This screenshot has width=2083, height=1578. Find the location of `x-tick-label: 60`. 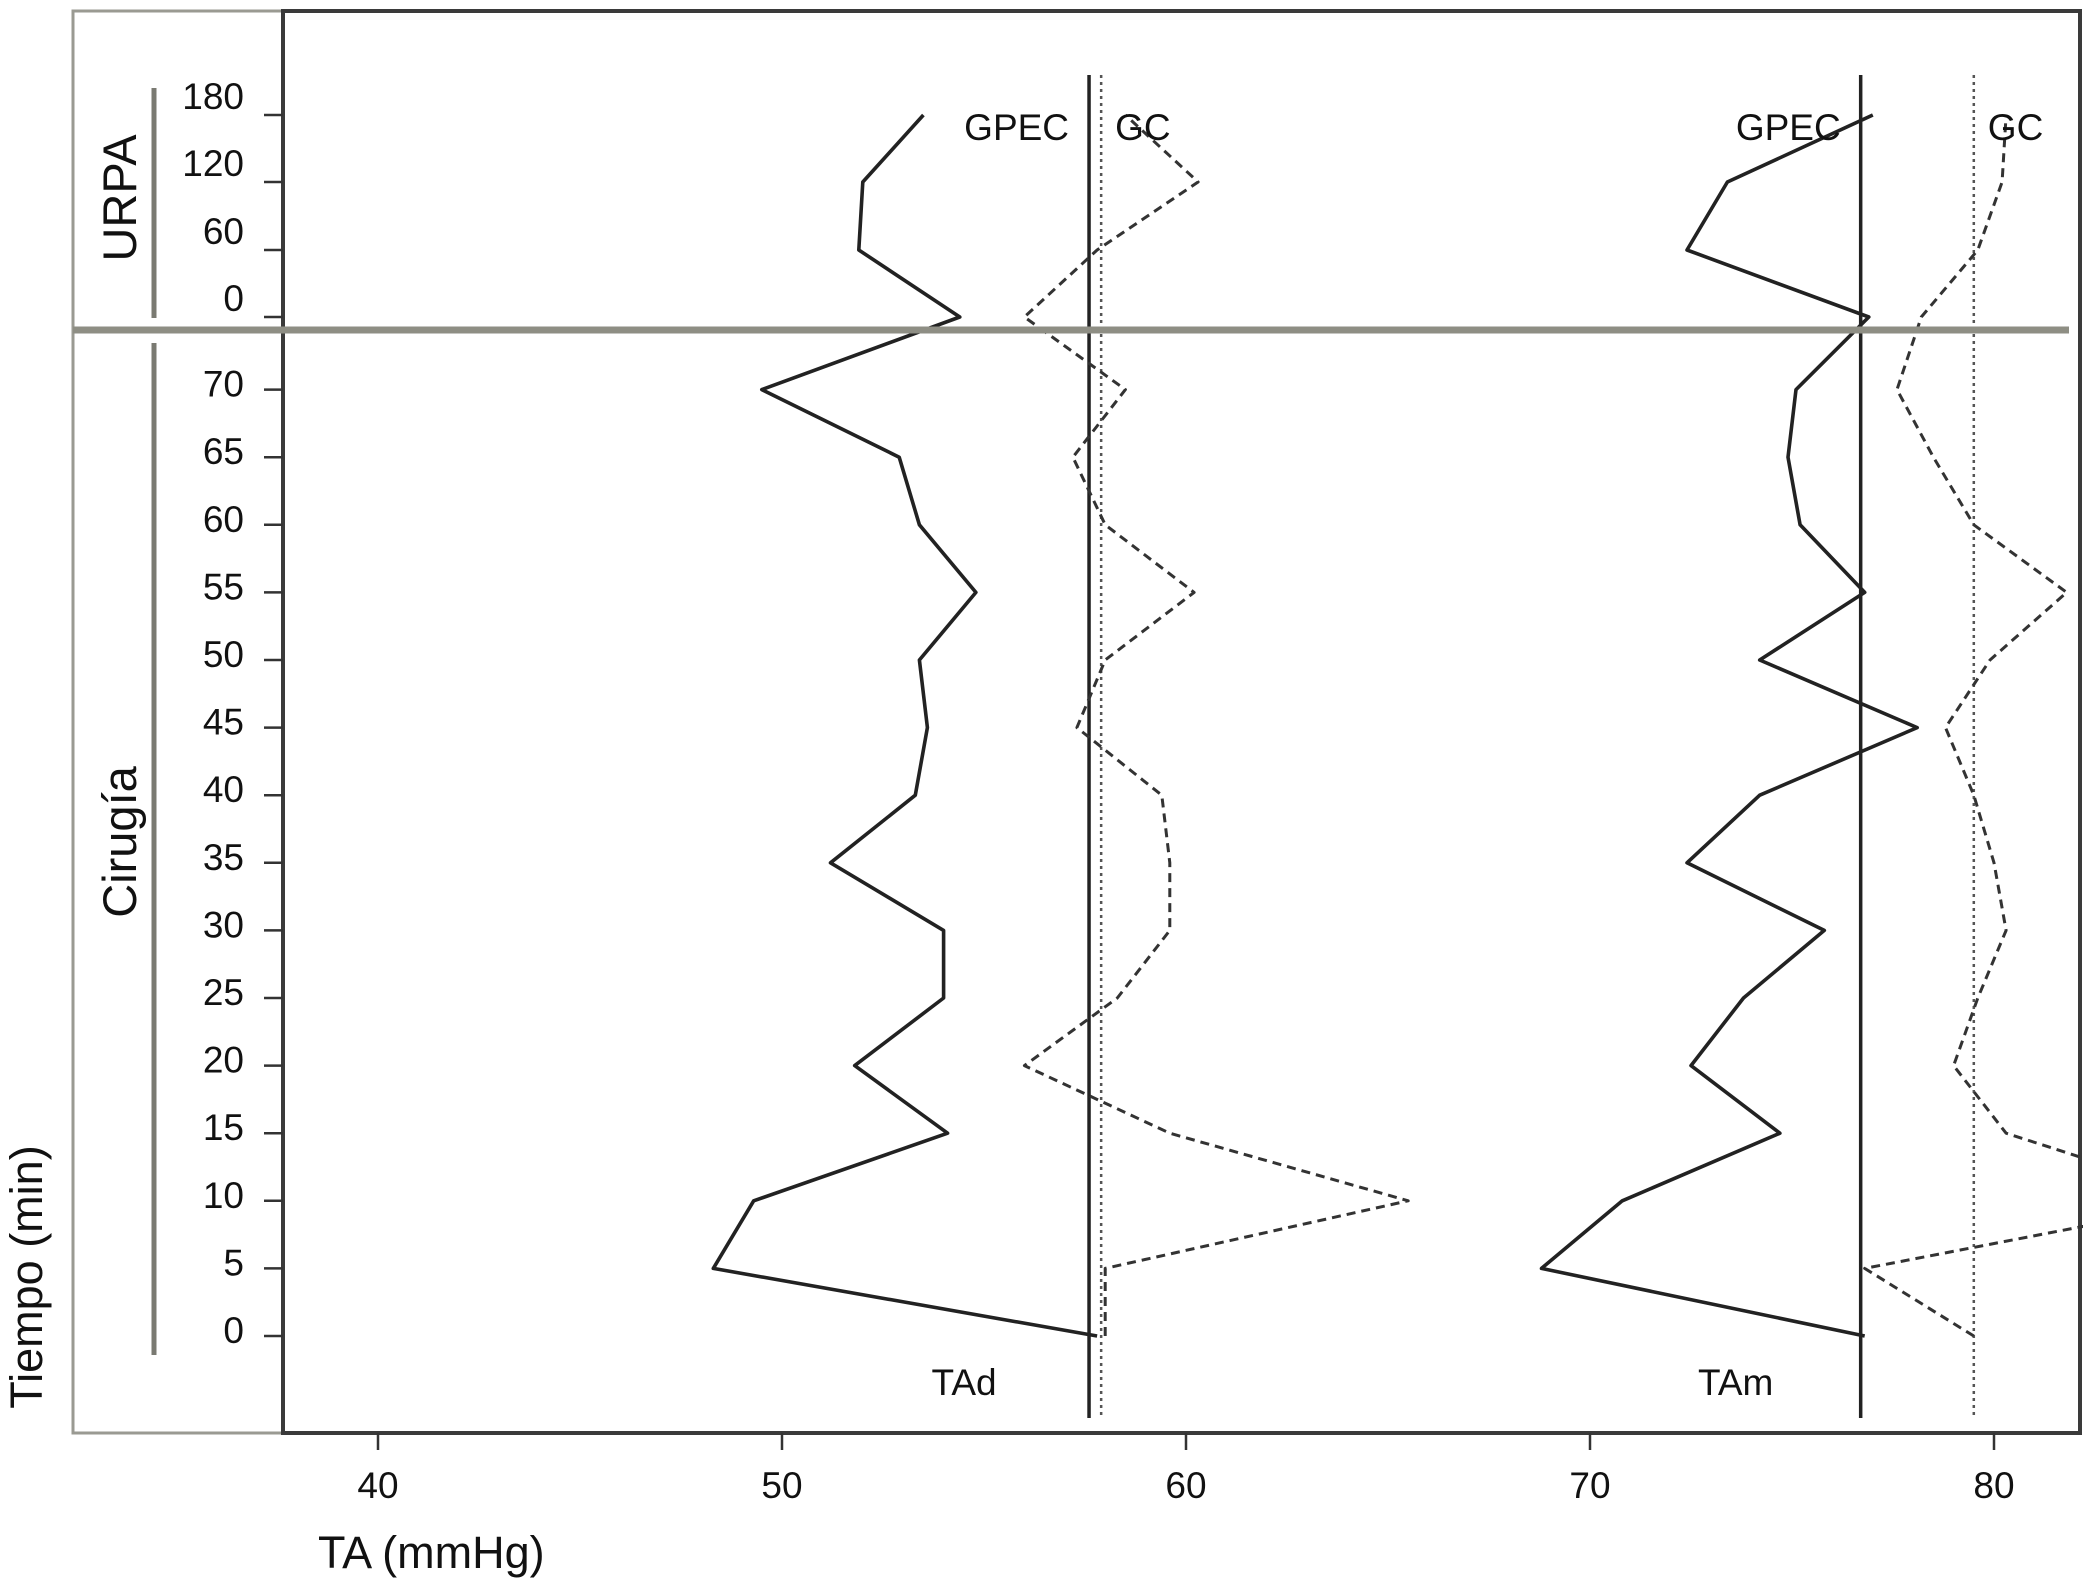

x-tick-label: 60 is located at coordinates (1185, 1485).